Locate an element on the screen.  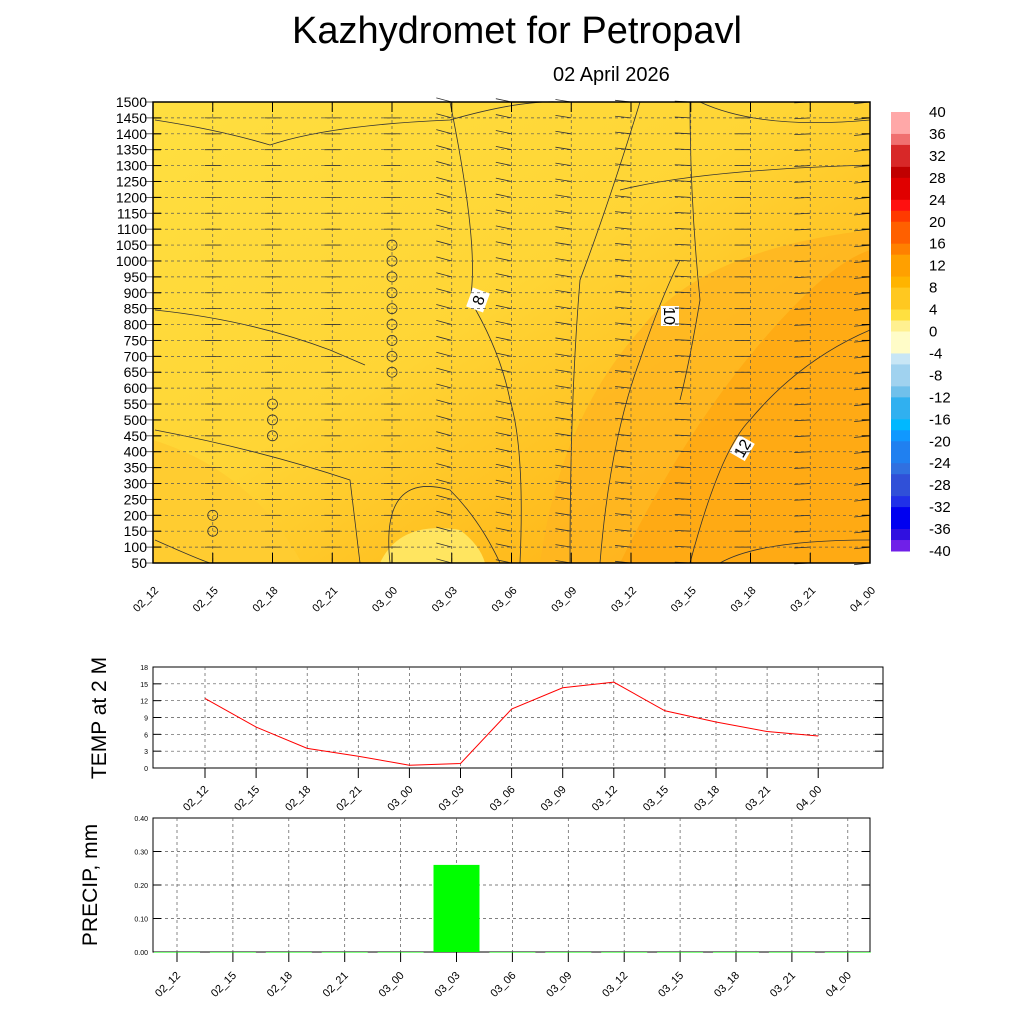
colorbar-label: 20 is located at coordinates (937, 222).